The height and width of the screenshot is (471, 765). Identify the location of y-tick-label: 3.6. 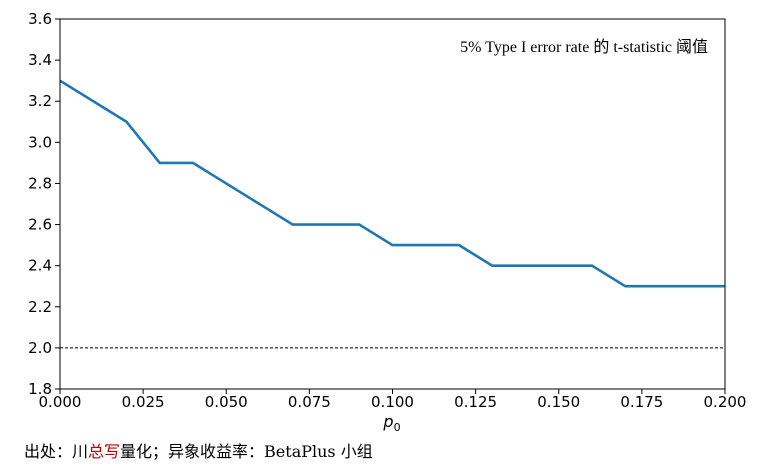
(40, 19).